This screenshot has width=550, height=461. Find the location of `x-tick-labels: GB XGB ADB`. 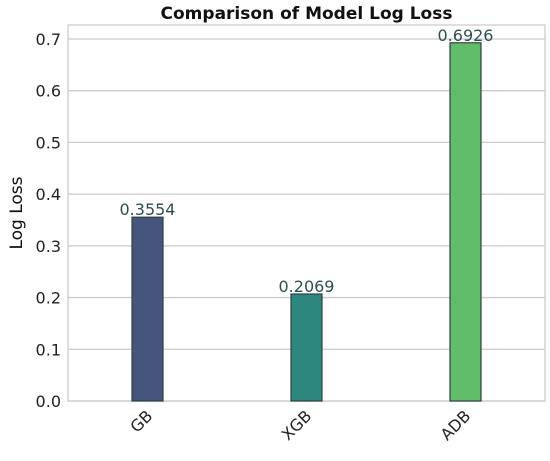

x-tick-labels: GB XGB ADB is located at coordinates (300, 425).